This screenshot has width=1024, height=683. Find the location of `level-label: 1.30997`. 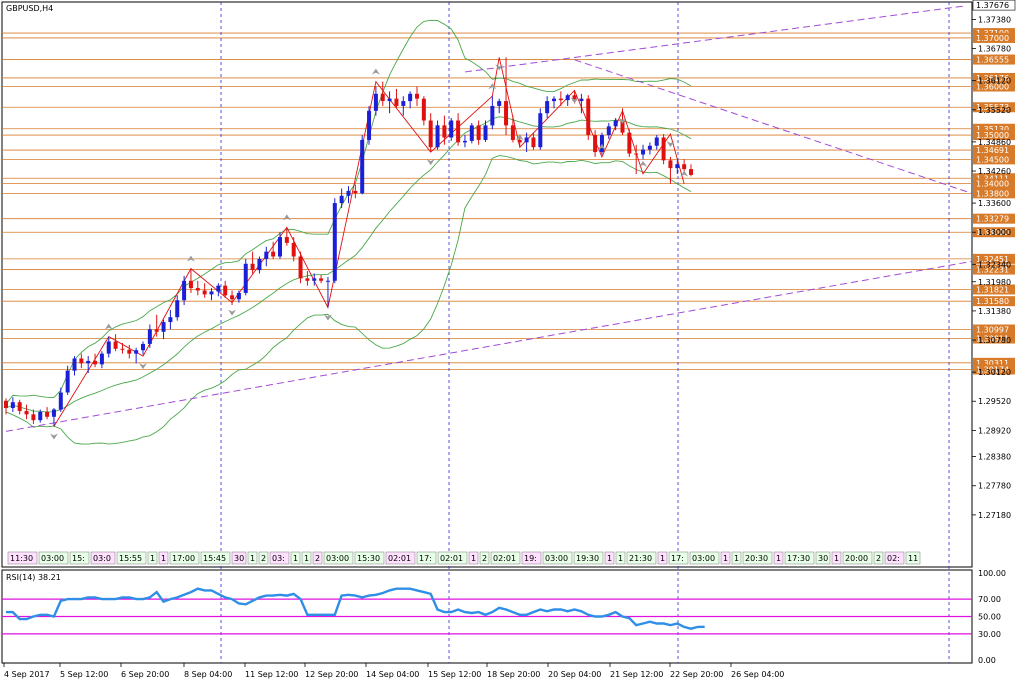

level-label: 1.30997 is located at coordinates (992, 329).